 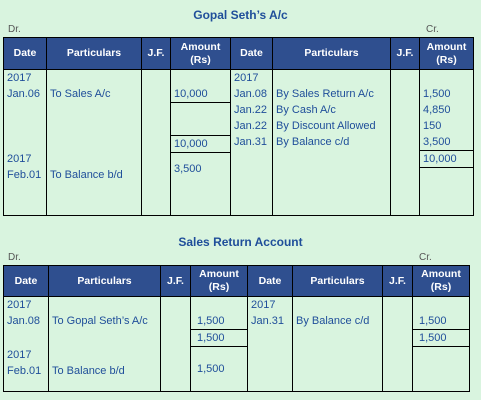 I want to click on ledger1-right-date-col: 2017 Jan.08 Jan.22 Jan.22 Jan.31, so click(x=251, y=142).